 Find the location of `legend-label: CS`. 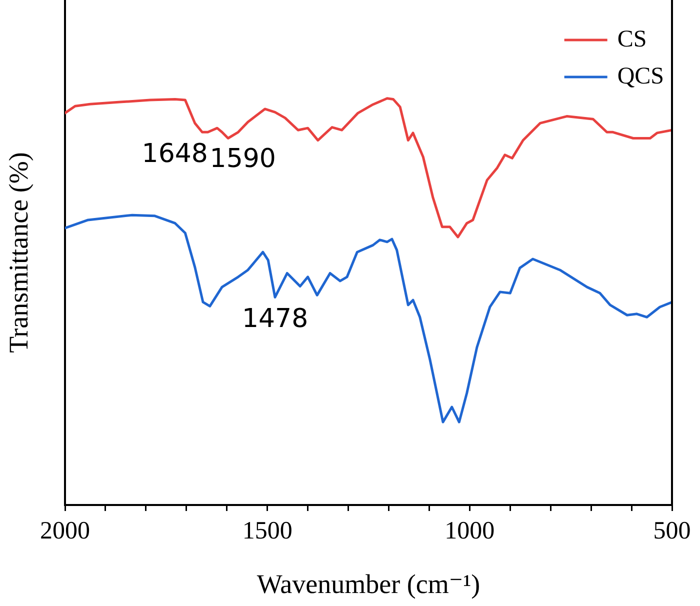

legend-label: CS is located at coordinates (632, 39).